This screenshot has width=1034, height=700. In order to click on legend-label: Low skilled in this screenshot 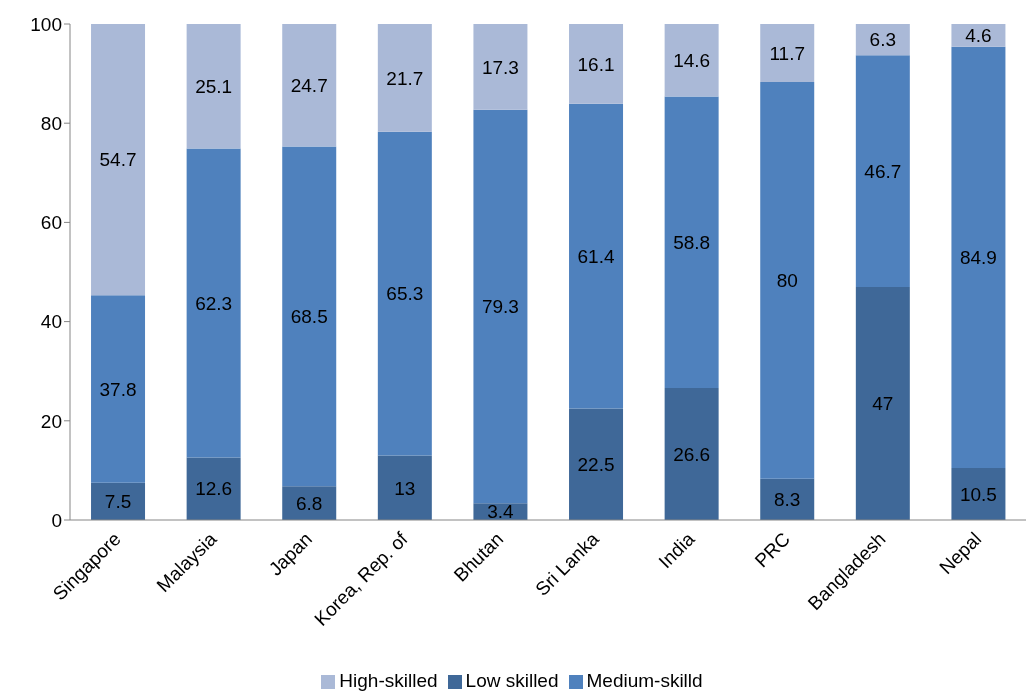, I will do `click(512, 680)`.